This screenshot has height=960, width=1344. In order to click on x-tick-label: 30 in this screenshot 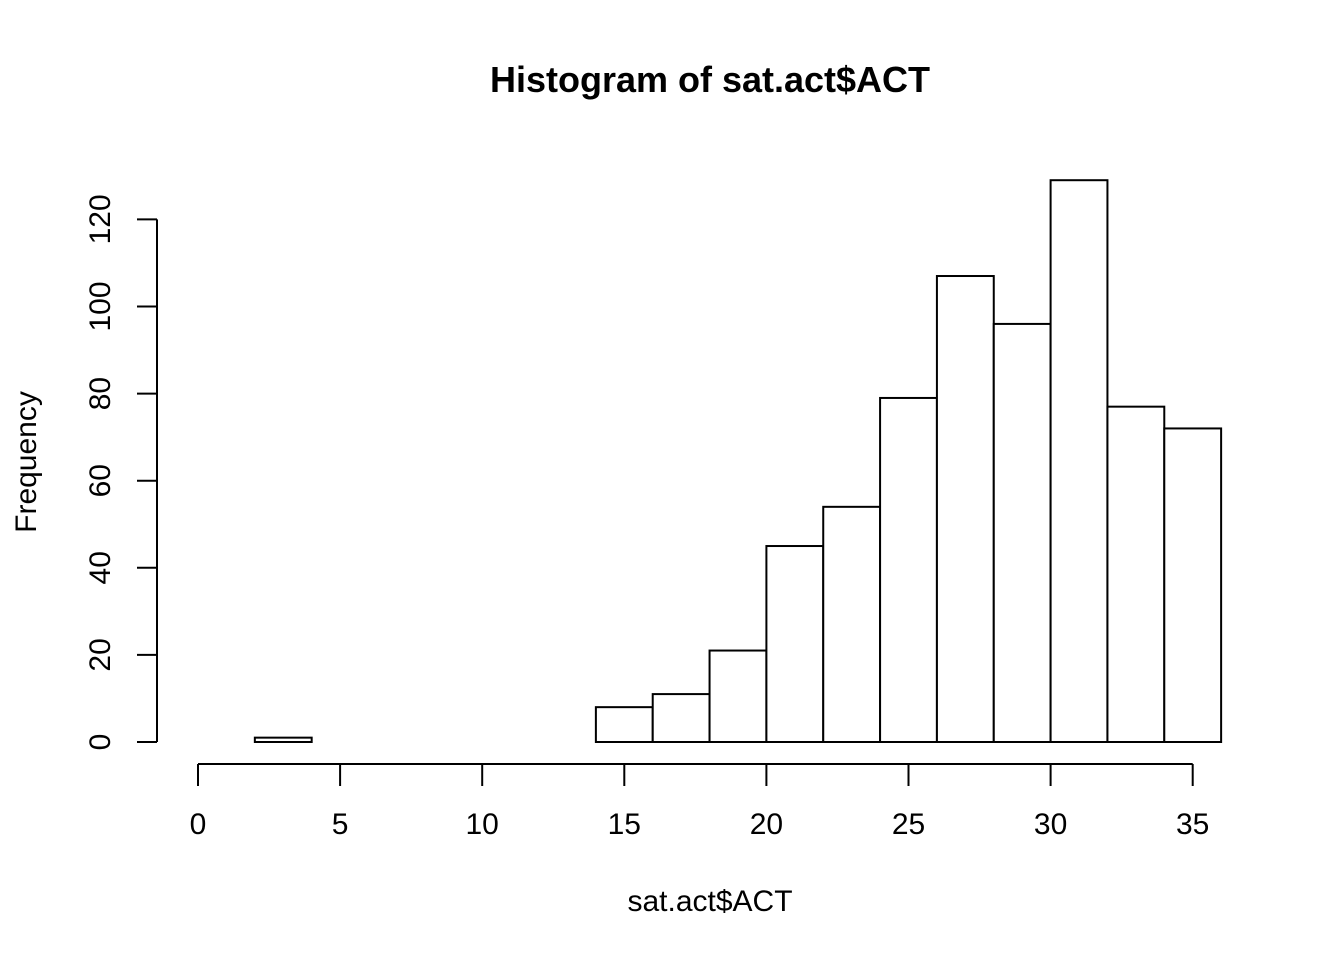, I will do `click(1050, 824)`.